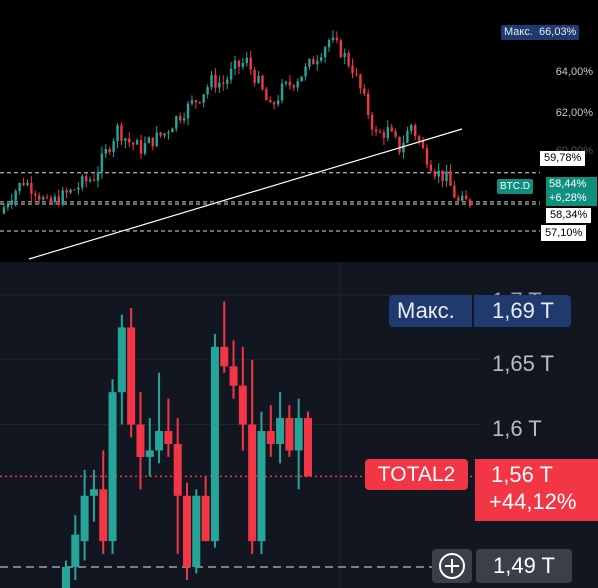 The height and width of the screenshot is (588, 598). Describe the element at coordinates (574, 72) in the screenshot. I see `top-tick-64: 64,00%` at that location.